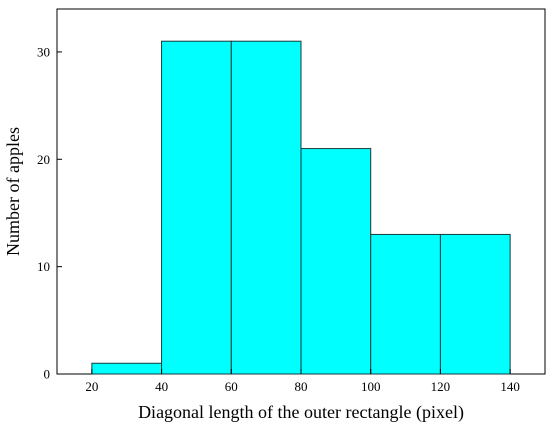  Describe the element at coordinates (43, 159) in the screenshot. I see `y-tick-label-2: 20` at that location.